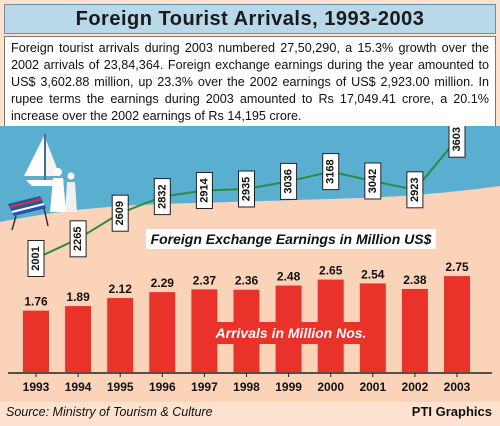  Describe the element at coordinates (28, 213) in the screenshot. I see `beach-chair-icon` at that location.